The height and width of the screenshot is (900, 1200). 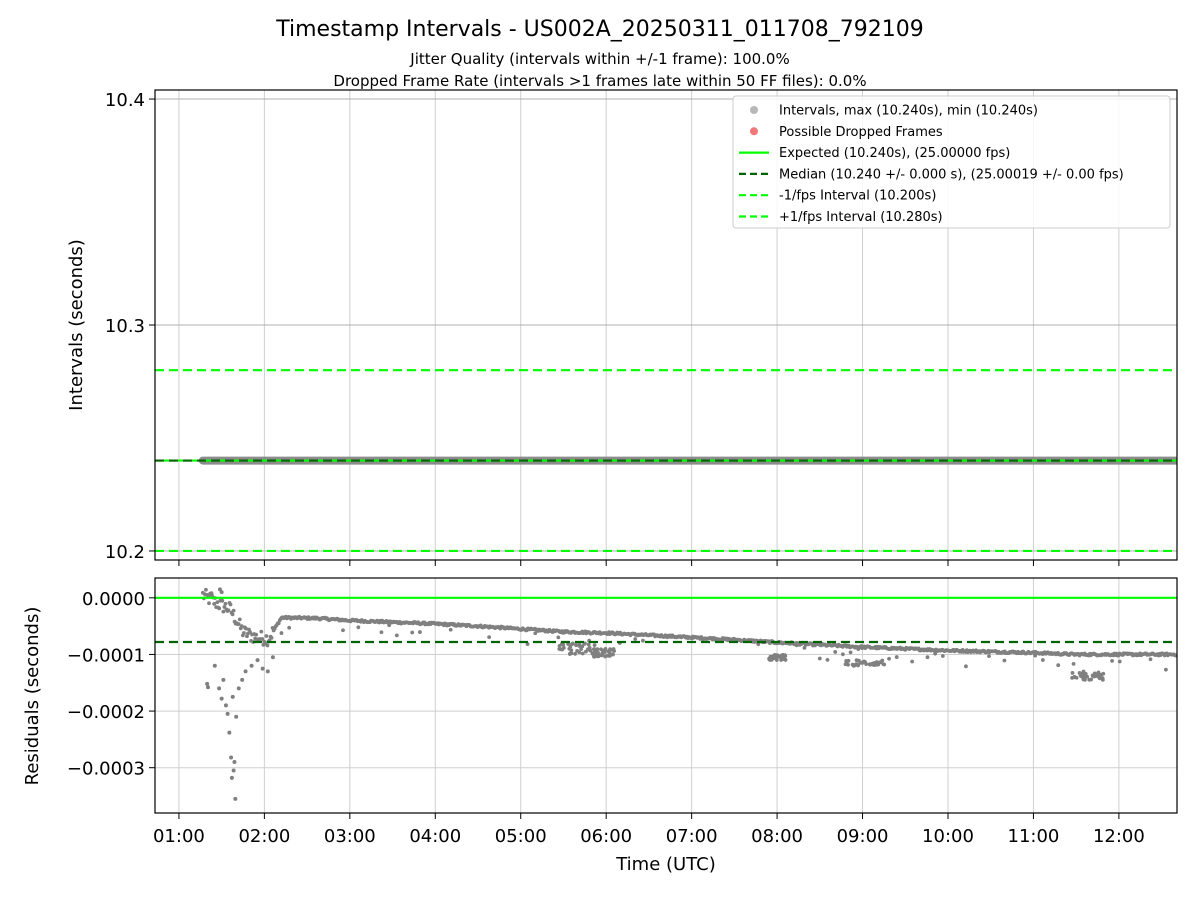 I want to click on bottom-y-axis-label: Residuals (seconds), so click(x=32, y=696).